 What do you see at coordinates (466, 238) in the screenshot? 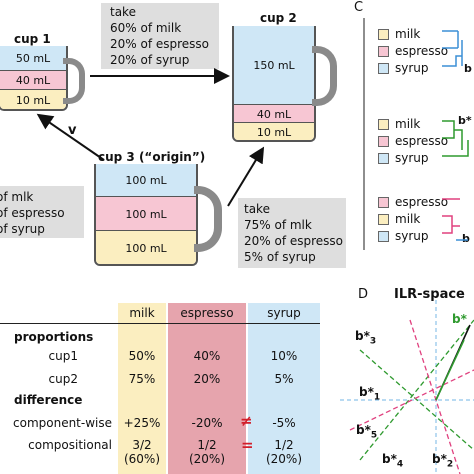
I see `c-g3-bracket-label: b` at bounding box center [466, 238].